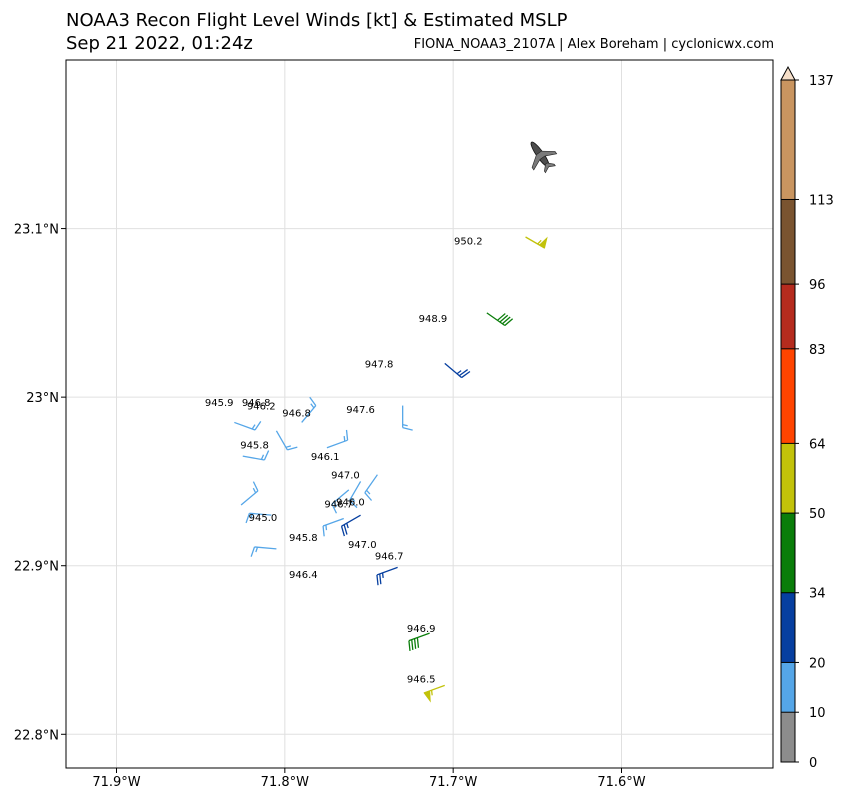 This screenshot has width=848, height=800. I want to click on x-axis-ticks: 71.9°W 71.8°W 71.7°W 71.6°W, so click(369, 779).